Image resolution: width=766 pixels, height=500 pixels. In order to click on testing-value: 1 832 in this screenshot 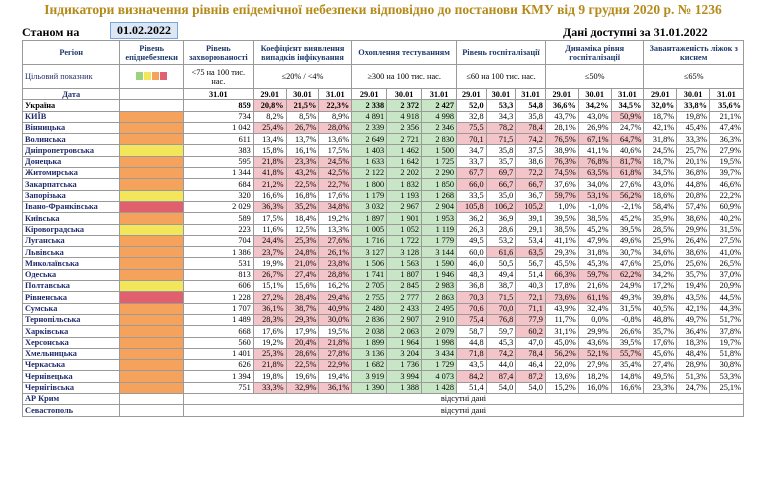, I will do `click(404, 184)`.